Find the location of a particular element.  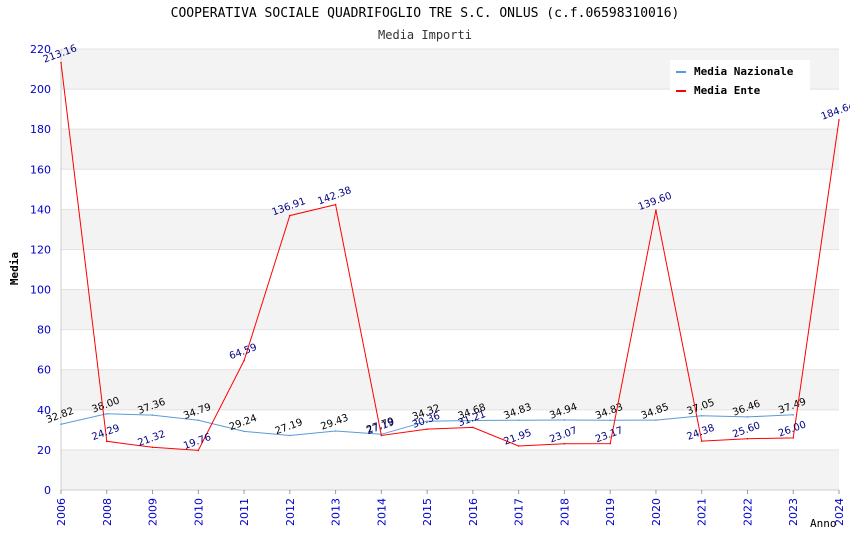

y-tick-label: 80 is located at coordinates (44, 330).